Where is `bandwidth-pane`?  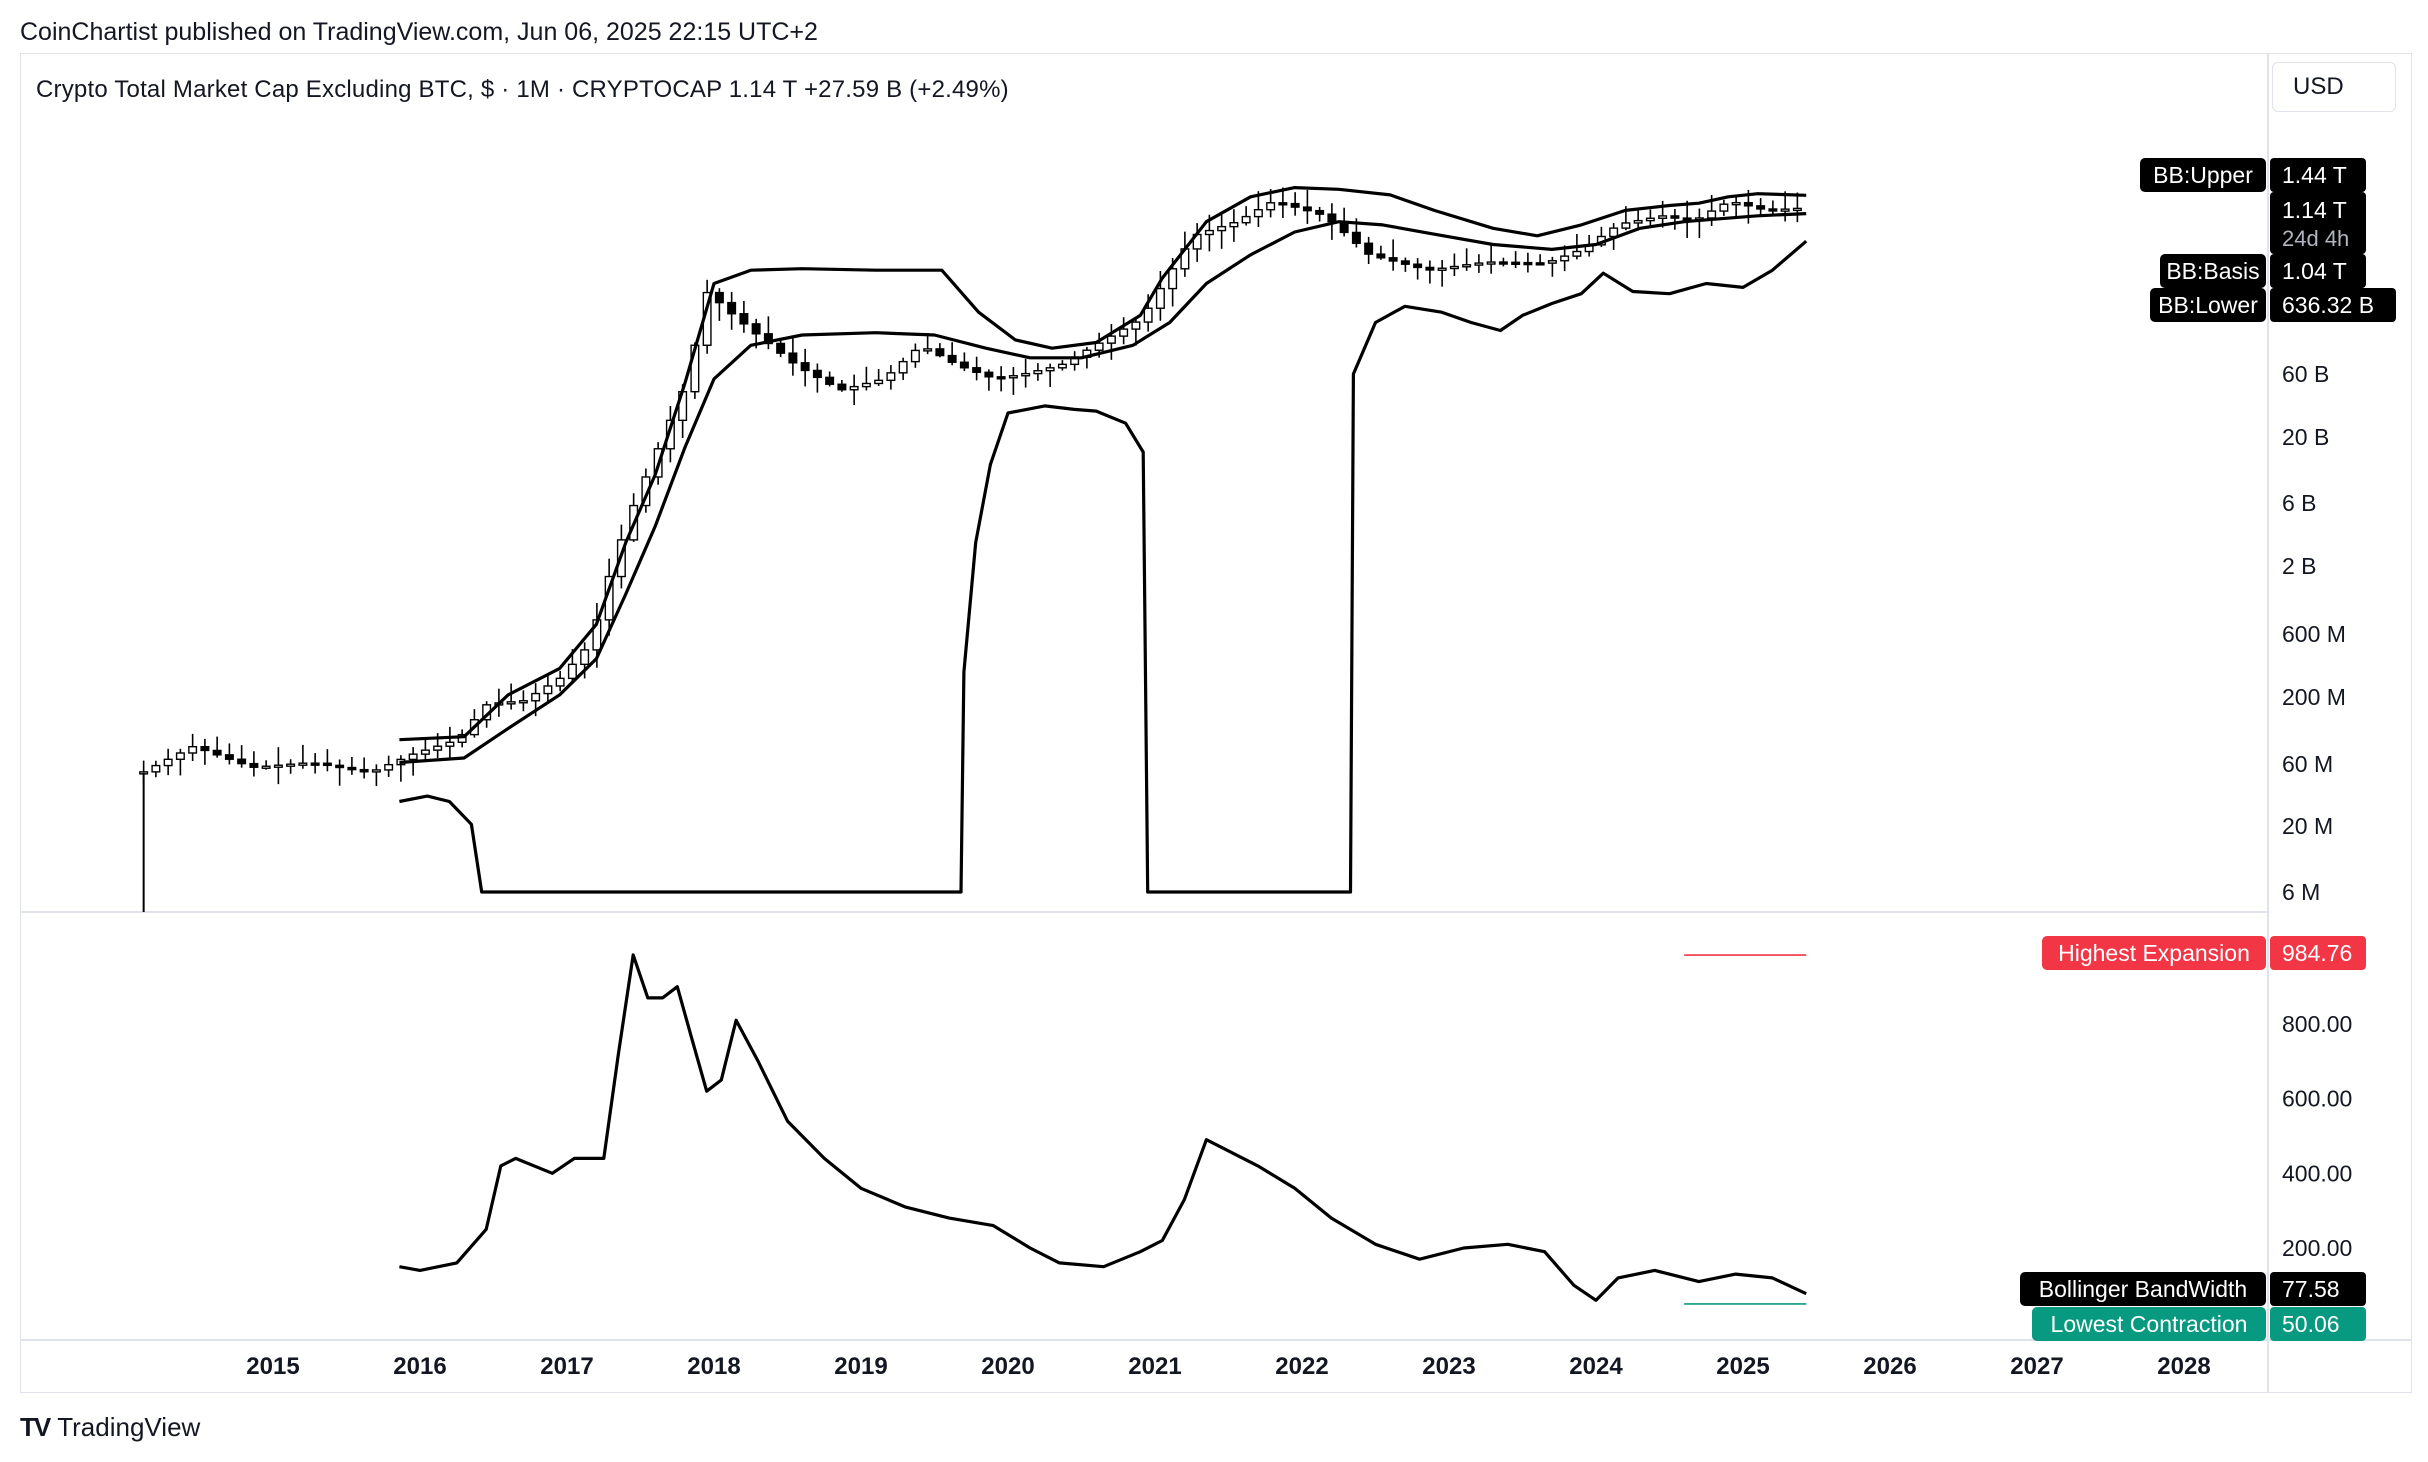 bandwidth-pane is located at coordinates (1103, 1129).